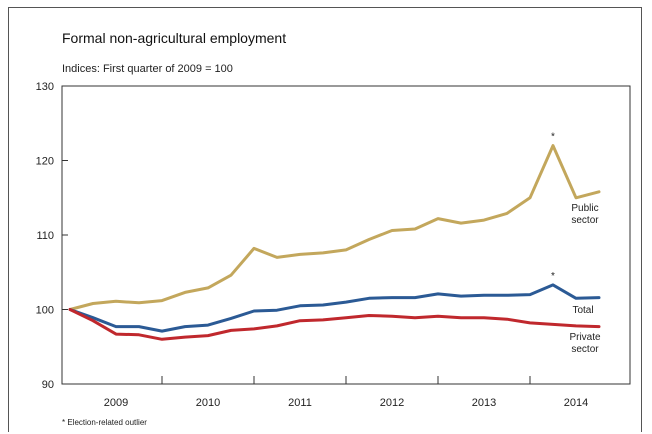 The height and width of the screenshot is (434, 652). What do you see at coordinates (174, 38) in the screenshot?
I see `chart-title: Formal non-agricultural employment` at bounding box center [174, 38].